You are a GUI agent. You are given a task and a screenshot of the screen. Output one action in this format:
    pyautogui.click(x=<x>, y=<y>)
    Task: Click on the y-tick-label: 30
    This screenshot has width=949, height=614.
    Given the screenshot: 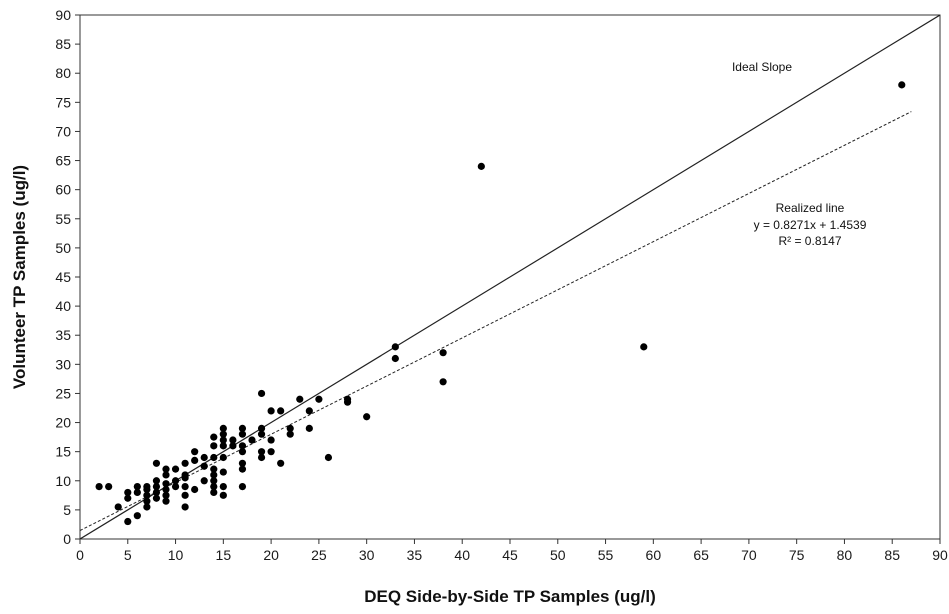 What is the action you would take?
    pyautogui.click(x=63, y=364)
    